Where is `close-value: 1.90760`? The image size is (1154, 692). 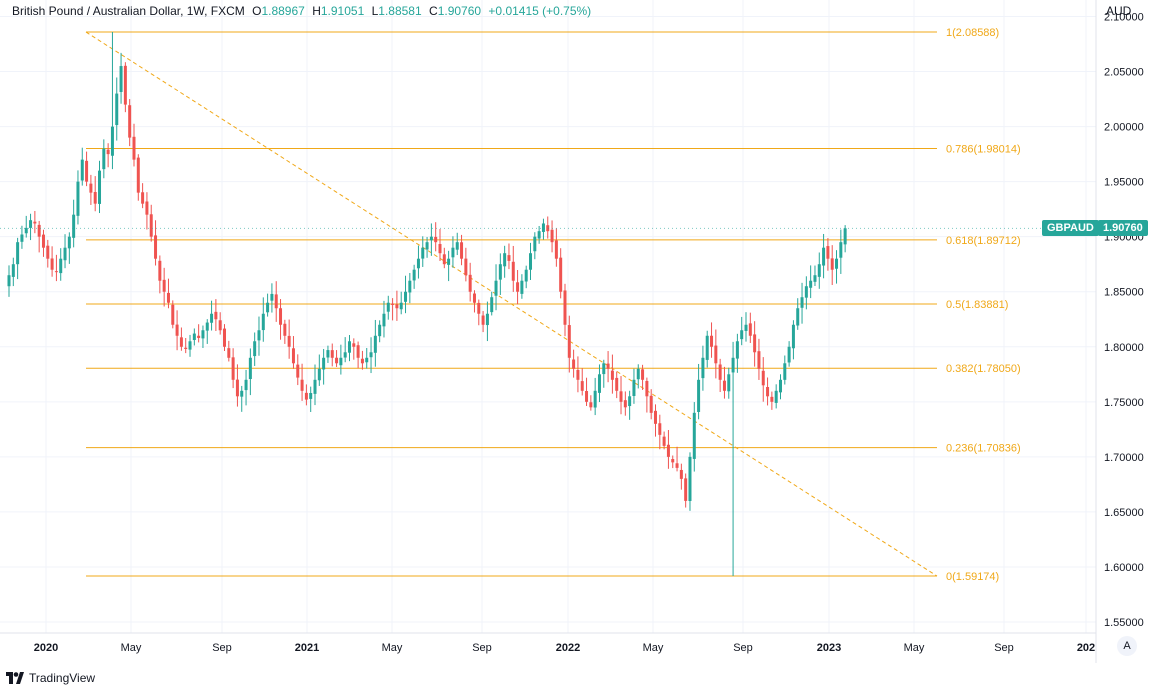 close-value: 1.90760 is located at coordinates (459, 11).